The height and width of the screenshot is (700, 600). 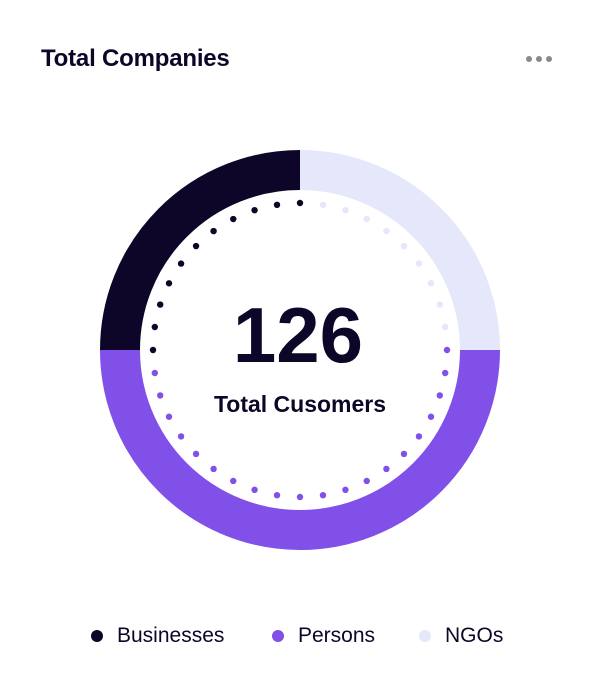 I want to click on segment-businesses, so click(x=200, y=250).